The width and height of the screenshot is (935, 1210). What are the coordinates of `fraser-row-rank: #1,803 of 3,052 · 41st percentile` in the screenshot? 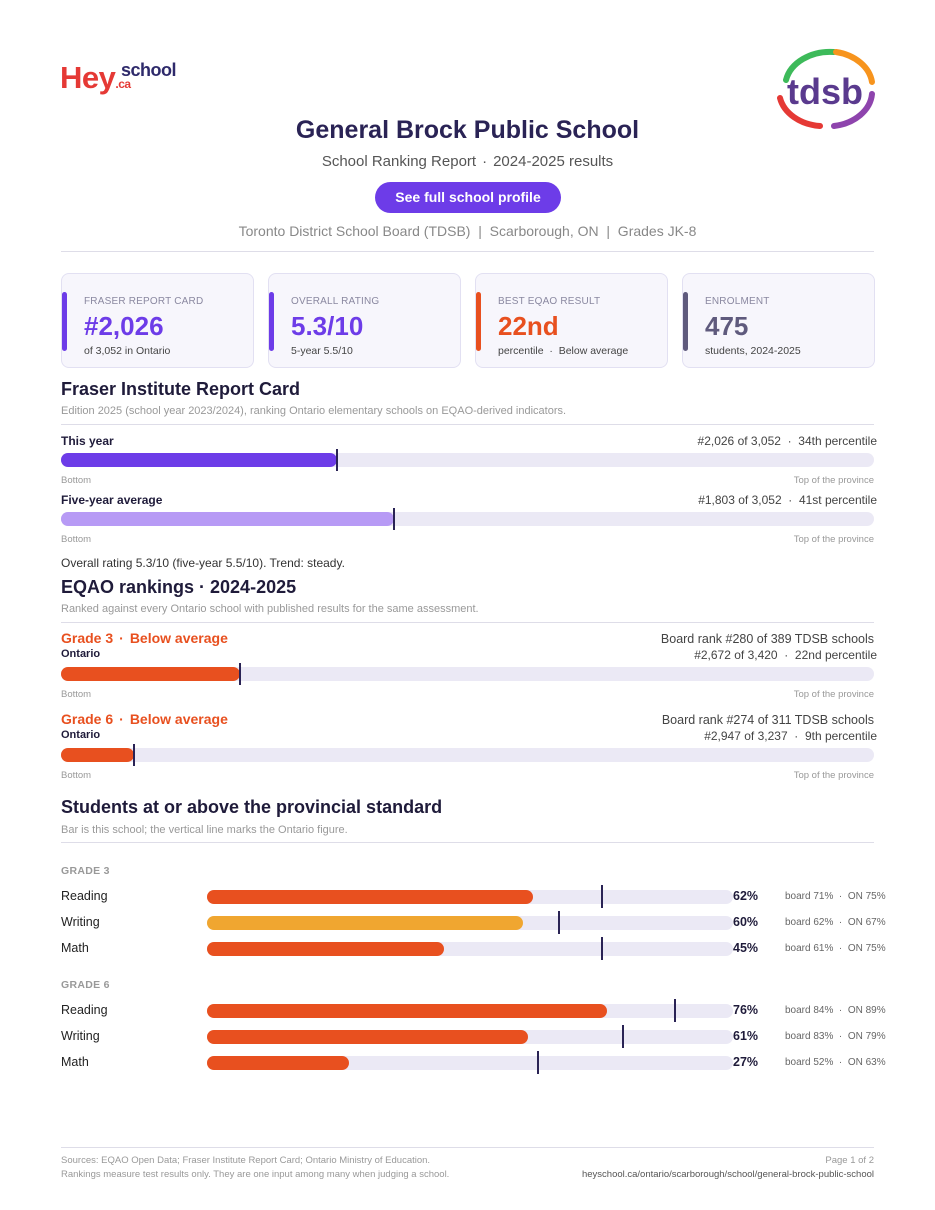 It's located at (787, 500).